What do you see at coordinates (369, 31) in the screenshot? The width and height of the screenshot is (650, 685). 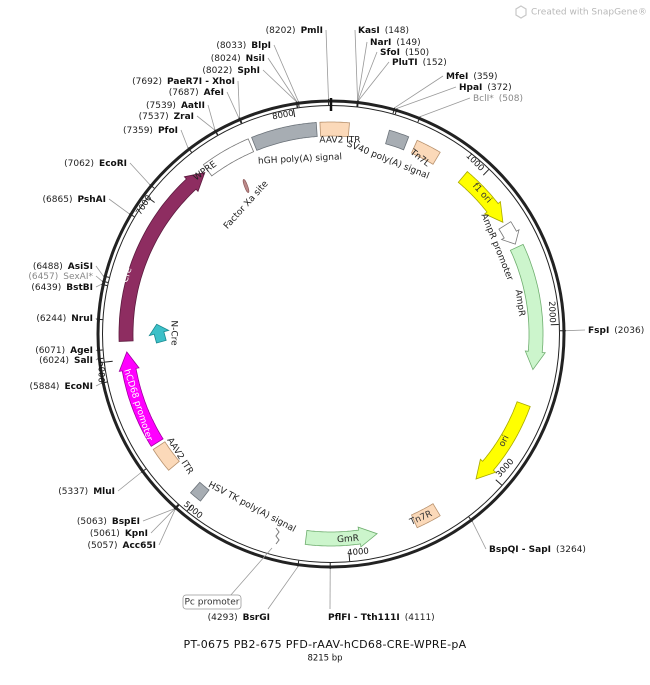 I see `site-name: KasI` at bounding box center [369, 31].